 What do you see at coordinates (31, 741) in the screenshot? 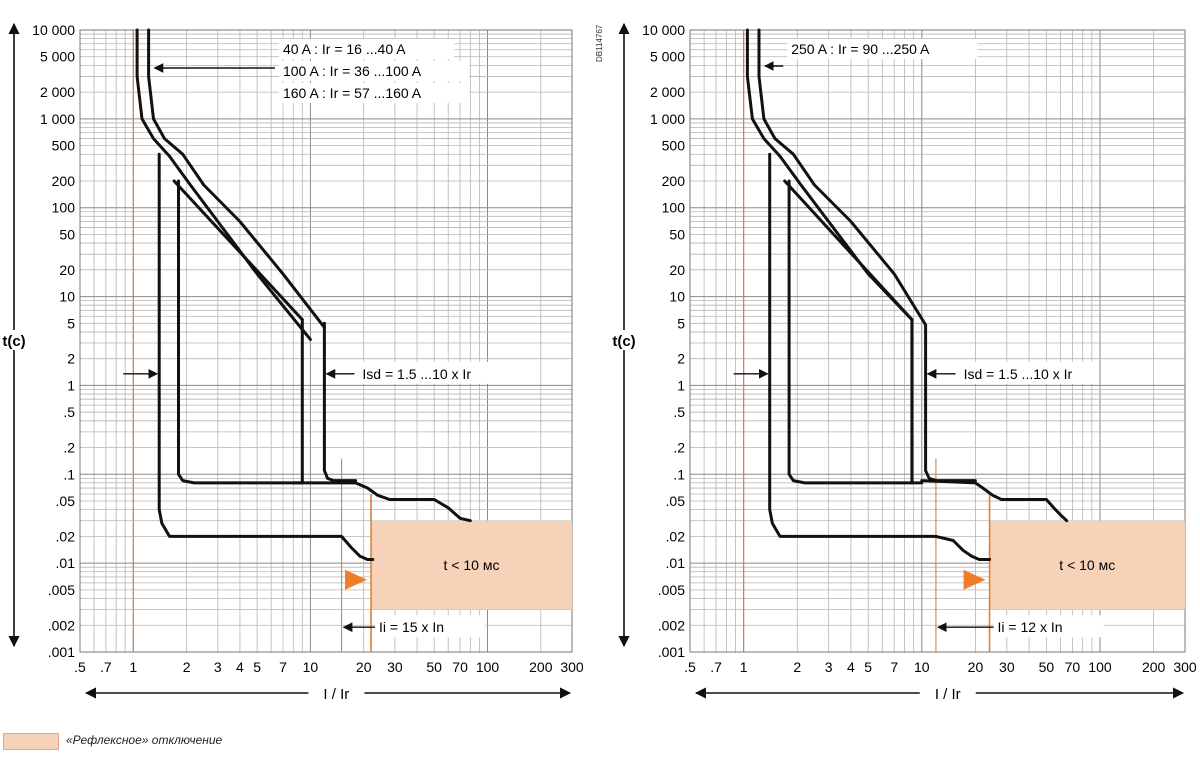
I see `legend-swatch-reflex` at bounding box center [31, 741].